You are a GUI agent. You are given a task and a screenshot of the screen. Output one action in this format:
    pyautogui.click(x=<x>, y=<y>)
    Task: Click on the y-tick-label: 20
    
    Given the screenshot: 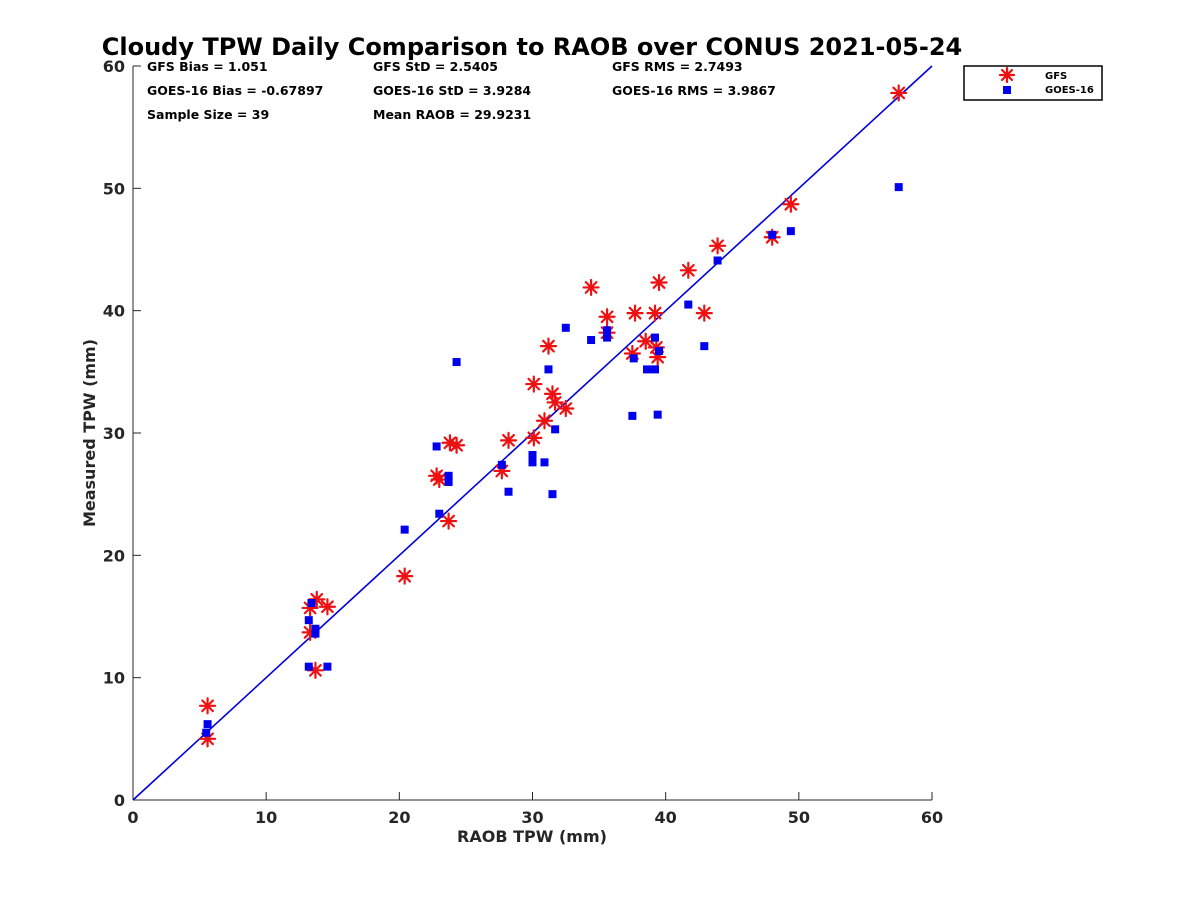 What is the action you would take?
    pyautogui.click(x=114, y=555)
    